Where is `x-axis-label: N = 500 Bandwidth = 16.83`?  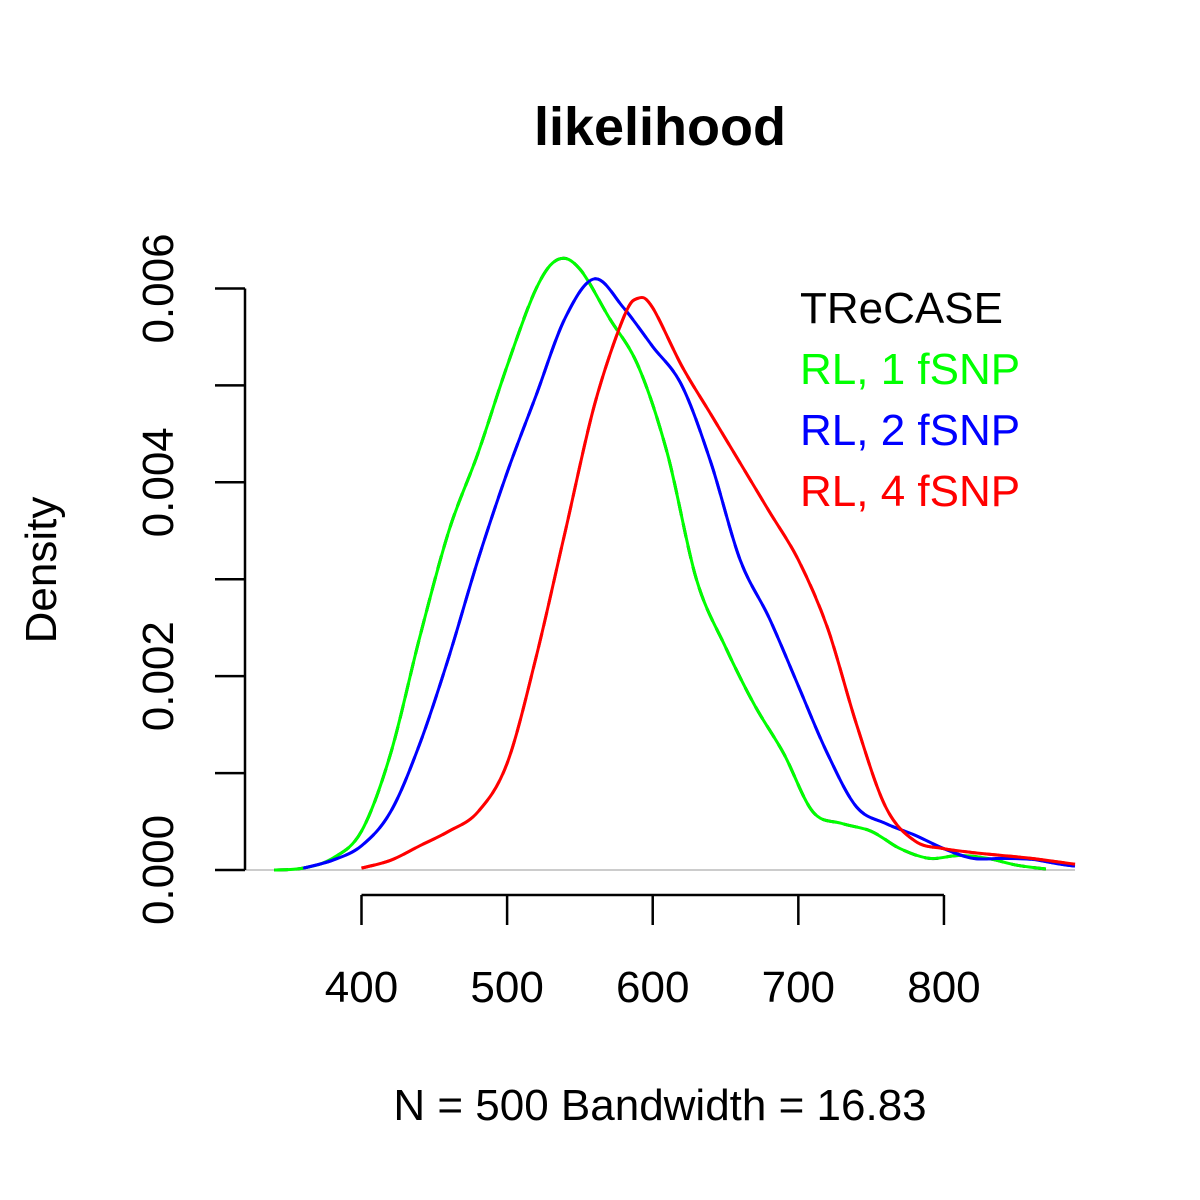
x-axis-label: N = 500 Bandwidth = 16.83 is located at coordinates (659, 1105).